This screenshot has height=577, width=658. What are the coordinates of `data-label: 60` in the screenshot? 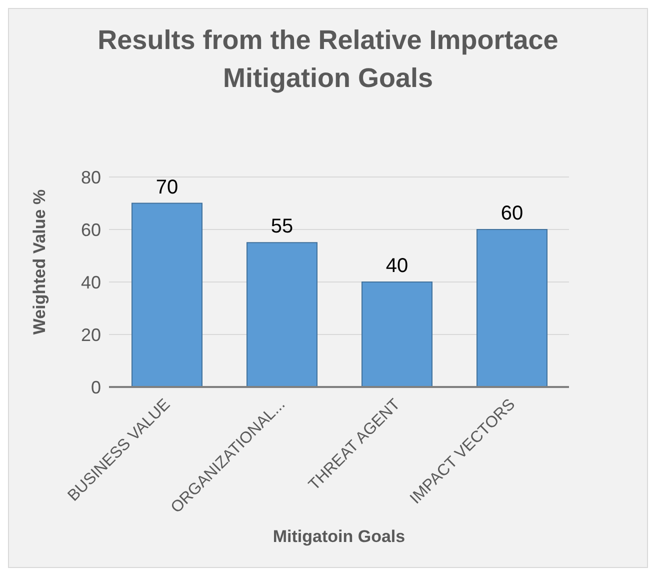 It's located at (512, 213).